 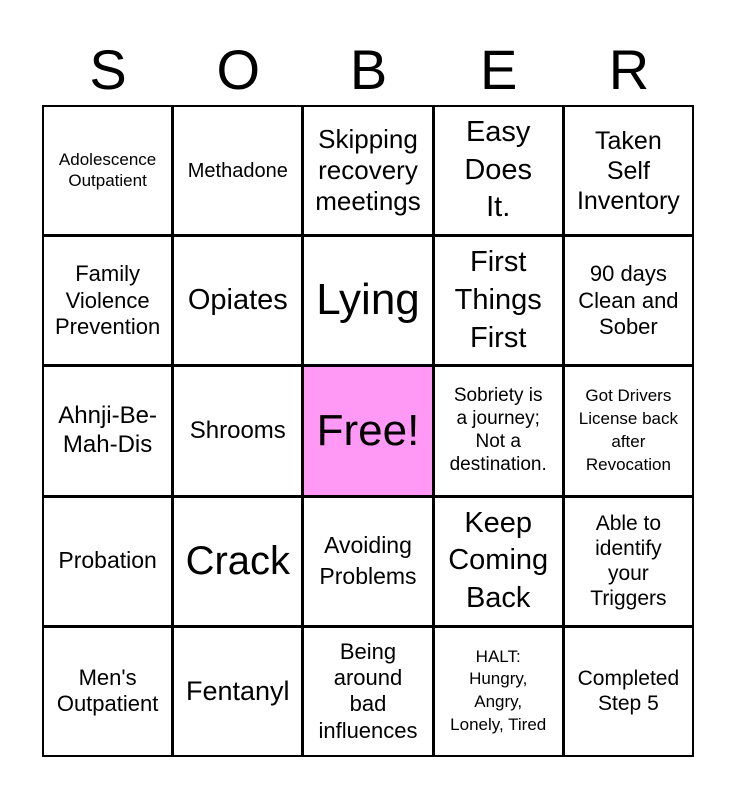 I want to click on bingo-header: S O B E R, so click(x=368, y=70).